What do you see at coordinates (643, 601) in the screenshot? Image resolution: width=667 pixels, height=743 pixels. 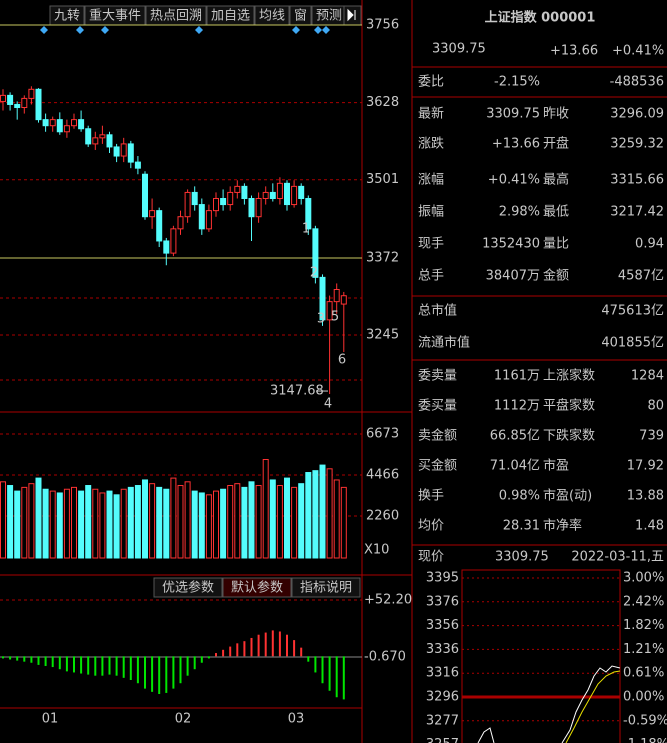 I see `mini-right-label: 2.42%` at bounding box center [643, 601].